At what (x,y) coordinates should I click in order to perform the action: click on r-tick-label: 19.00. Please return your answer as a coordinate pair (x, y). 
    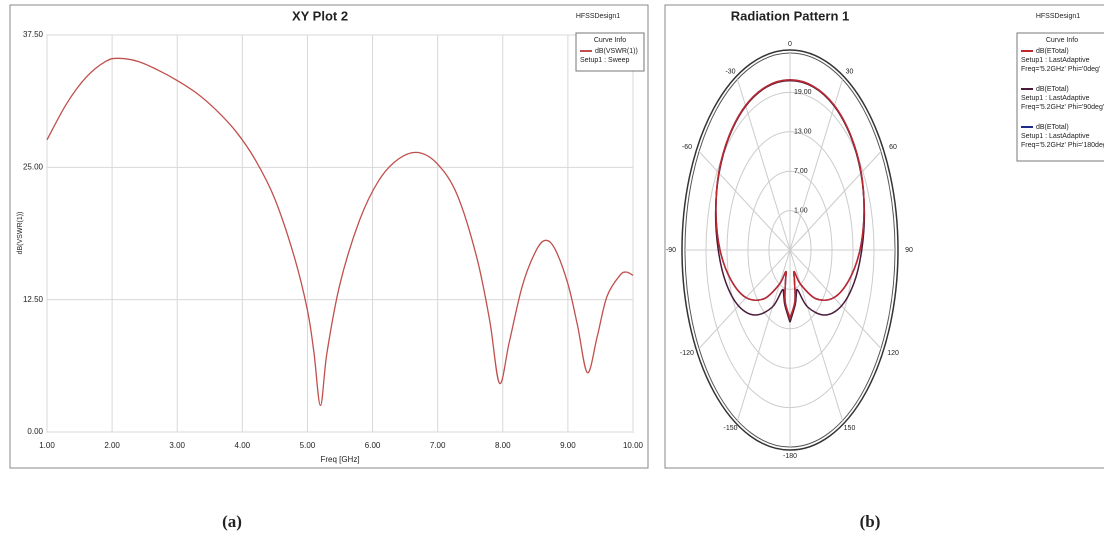
    Looking at the image, I should click on (803, 92).